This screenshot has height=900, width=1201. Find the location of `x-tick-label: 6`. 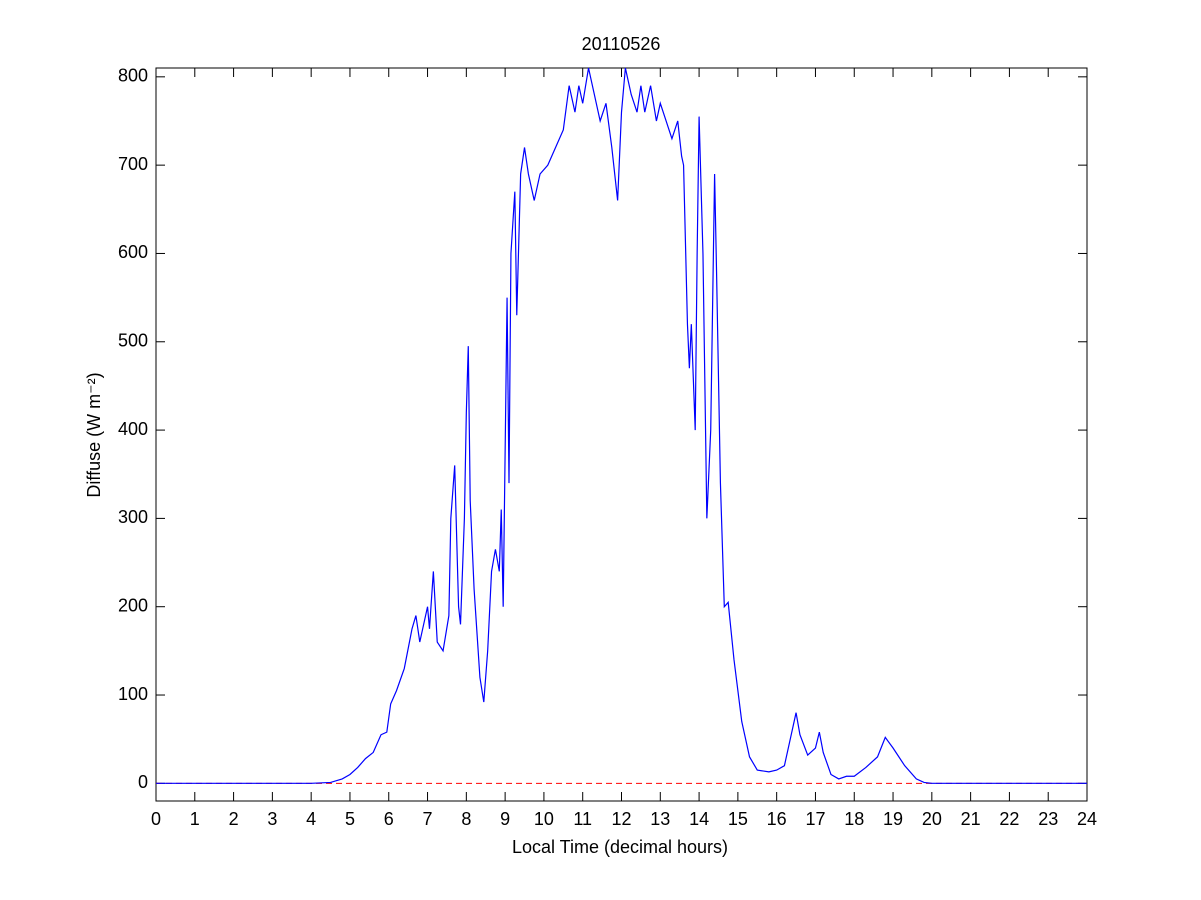

x-tick-label: 6 is located at coordinates (389, 819).